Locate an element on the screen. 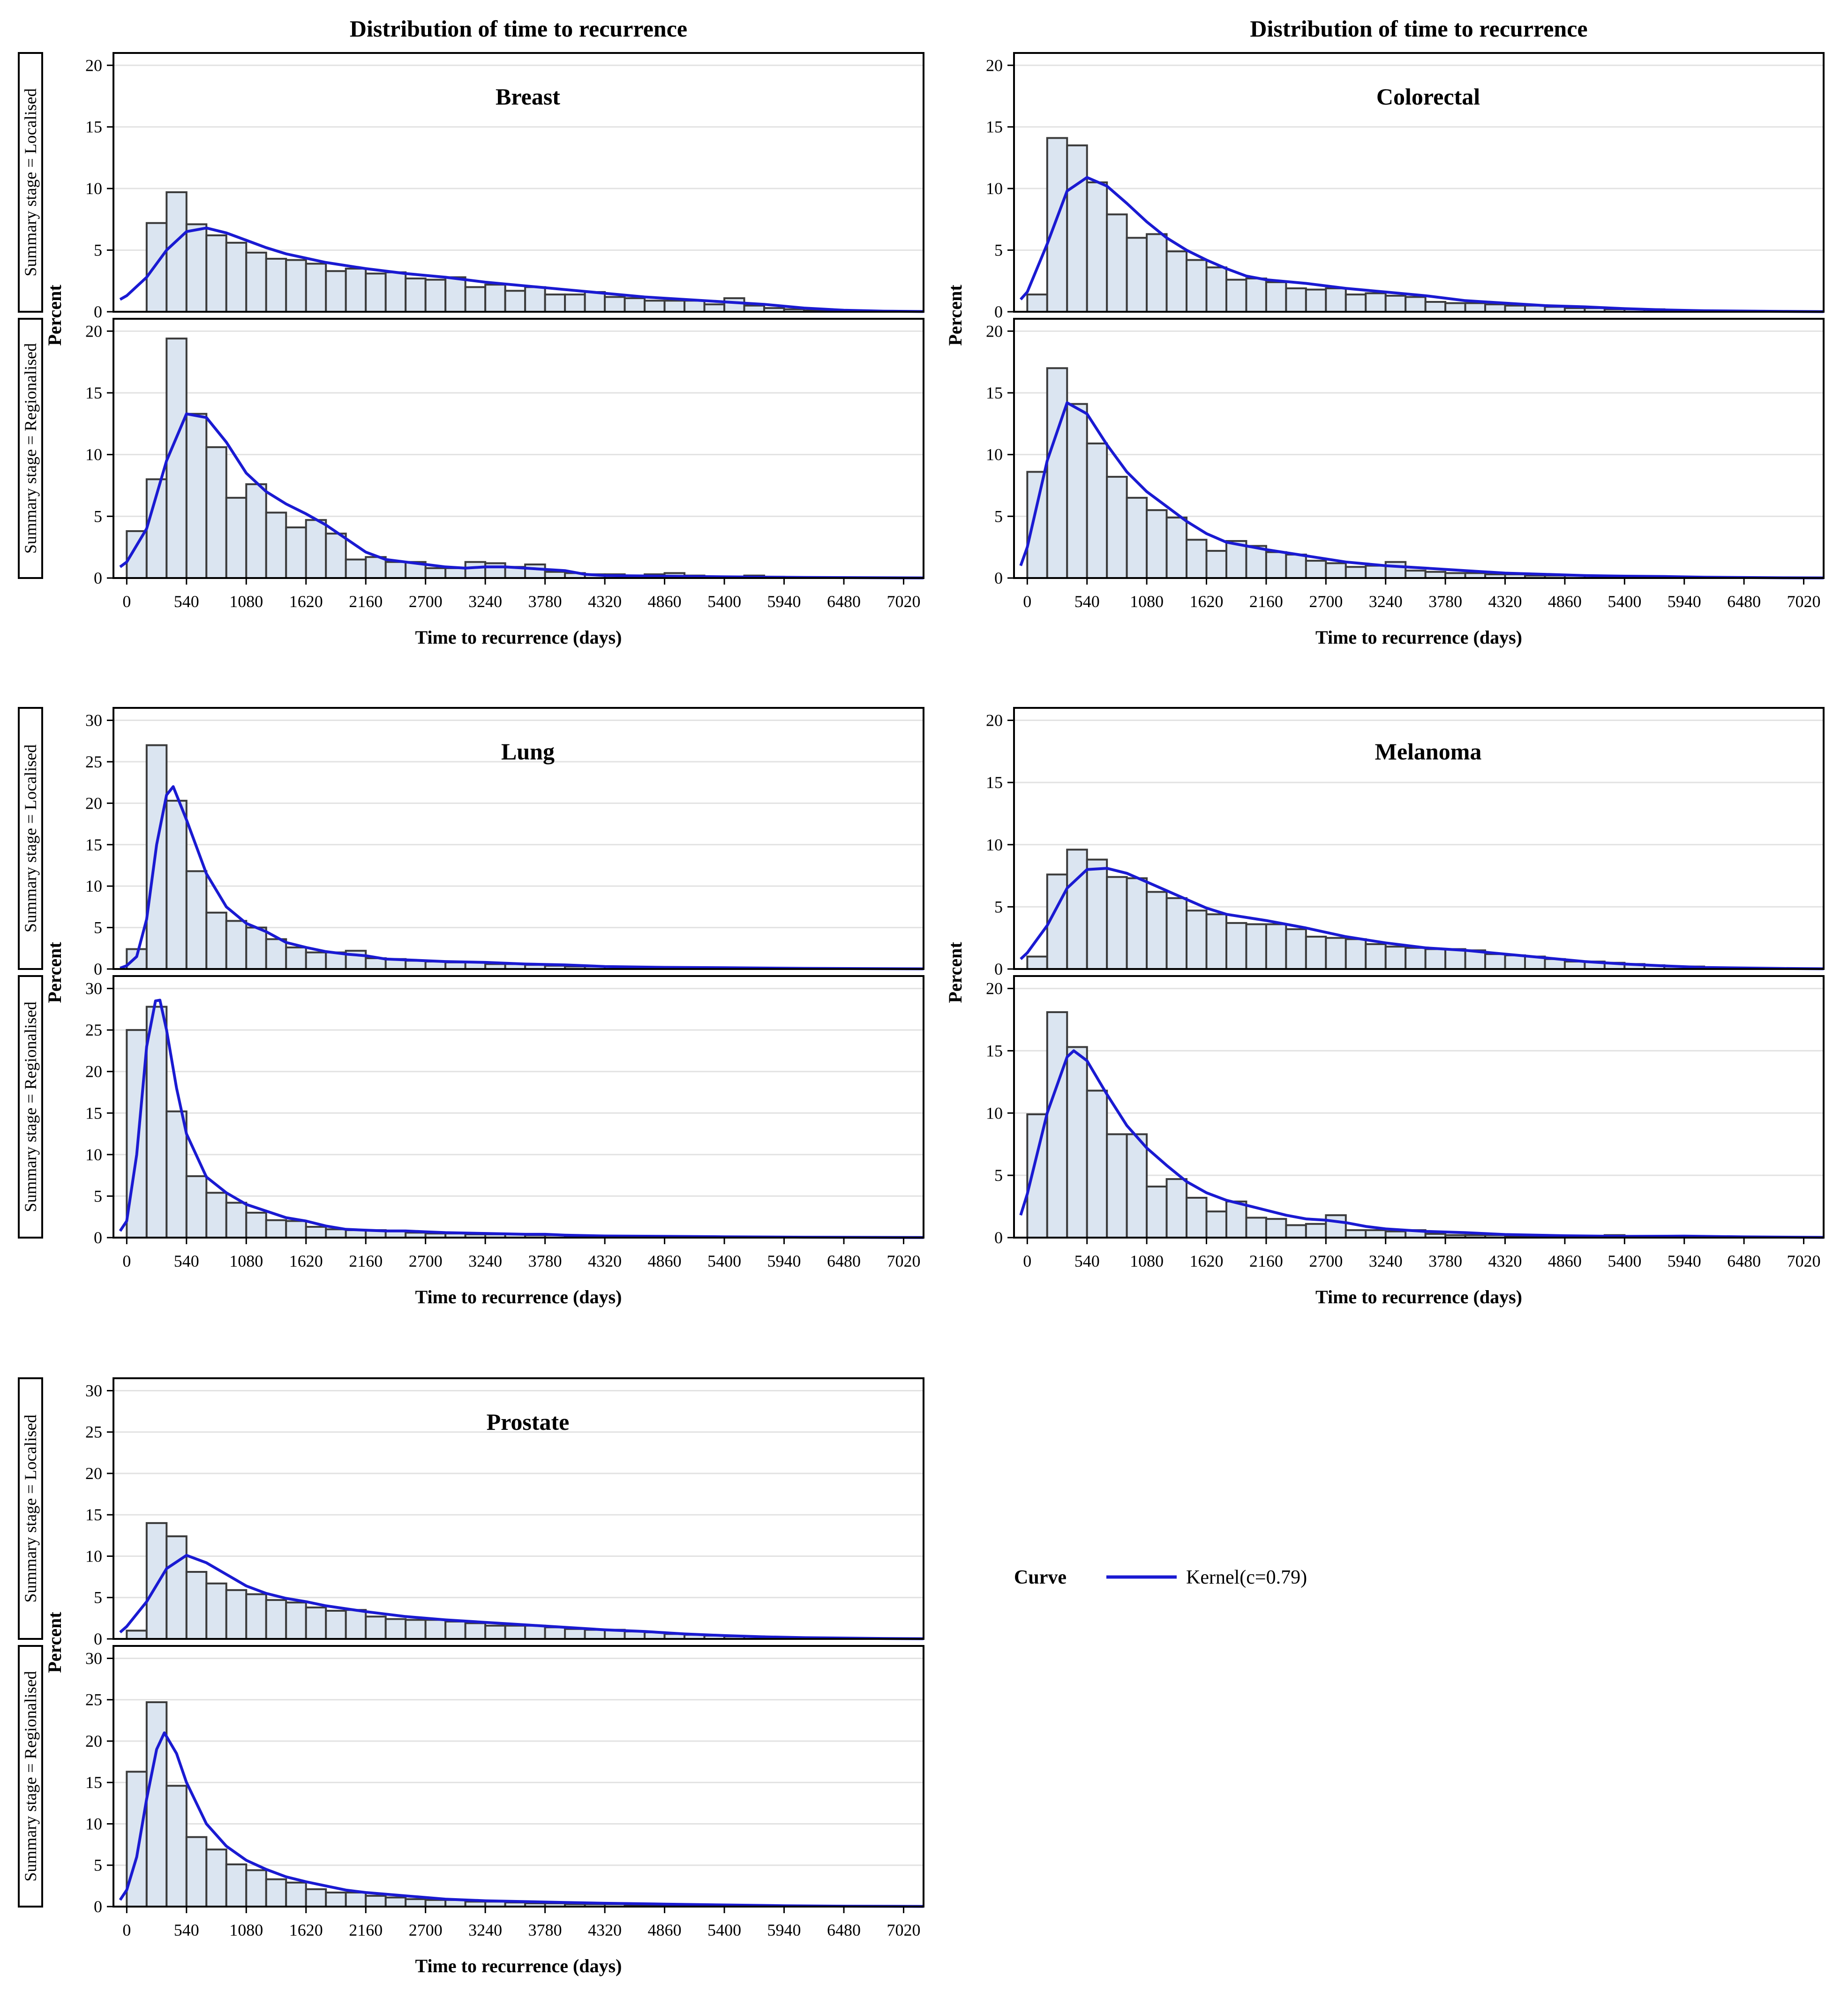 This screenshot has width=1848, height=1998. panel-title: Prostate is located at coordinates (528, 1422).